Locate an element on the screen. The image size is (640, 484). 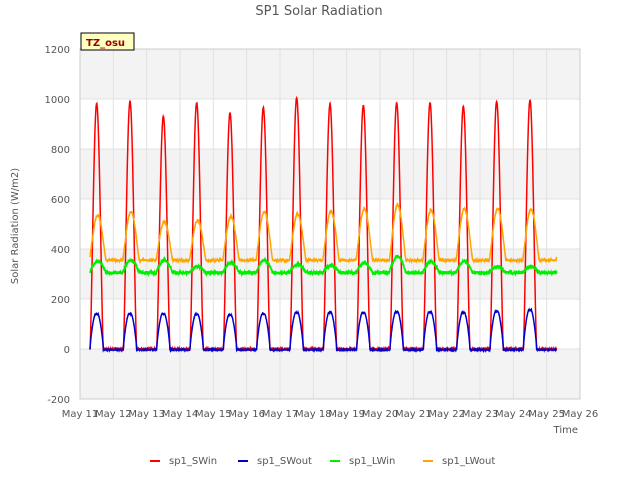
legend-label: sp1_LWout is located at coordinates (468, 461).